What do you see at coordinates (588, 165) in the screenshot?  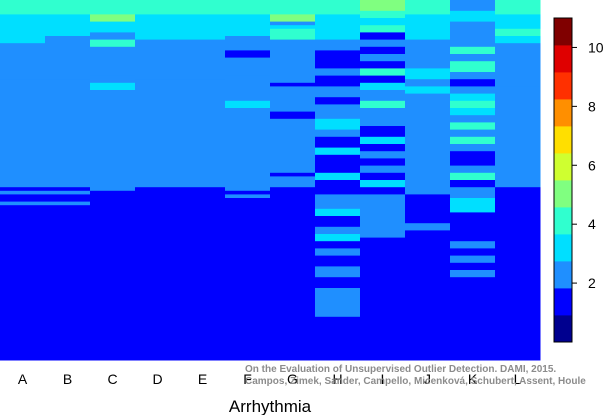 I see `colorbar-ticks: 2 4 6 8 10` at bounding box center [588, 165].